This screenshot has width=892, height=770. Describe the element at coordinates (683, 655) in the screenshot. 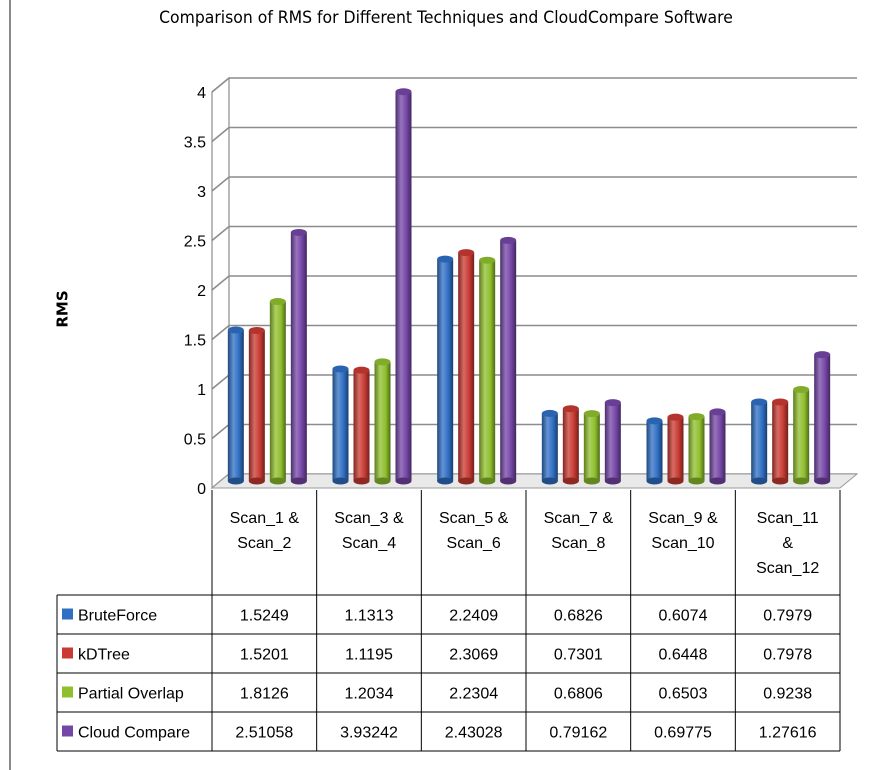

I see `table-cell: 0.6448` at that location.